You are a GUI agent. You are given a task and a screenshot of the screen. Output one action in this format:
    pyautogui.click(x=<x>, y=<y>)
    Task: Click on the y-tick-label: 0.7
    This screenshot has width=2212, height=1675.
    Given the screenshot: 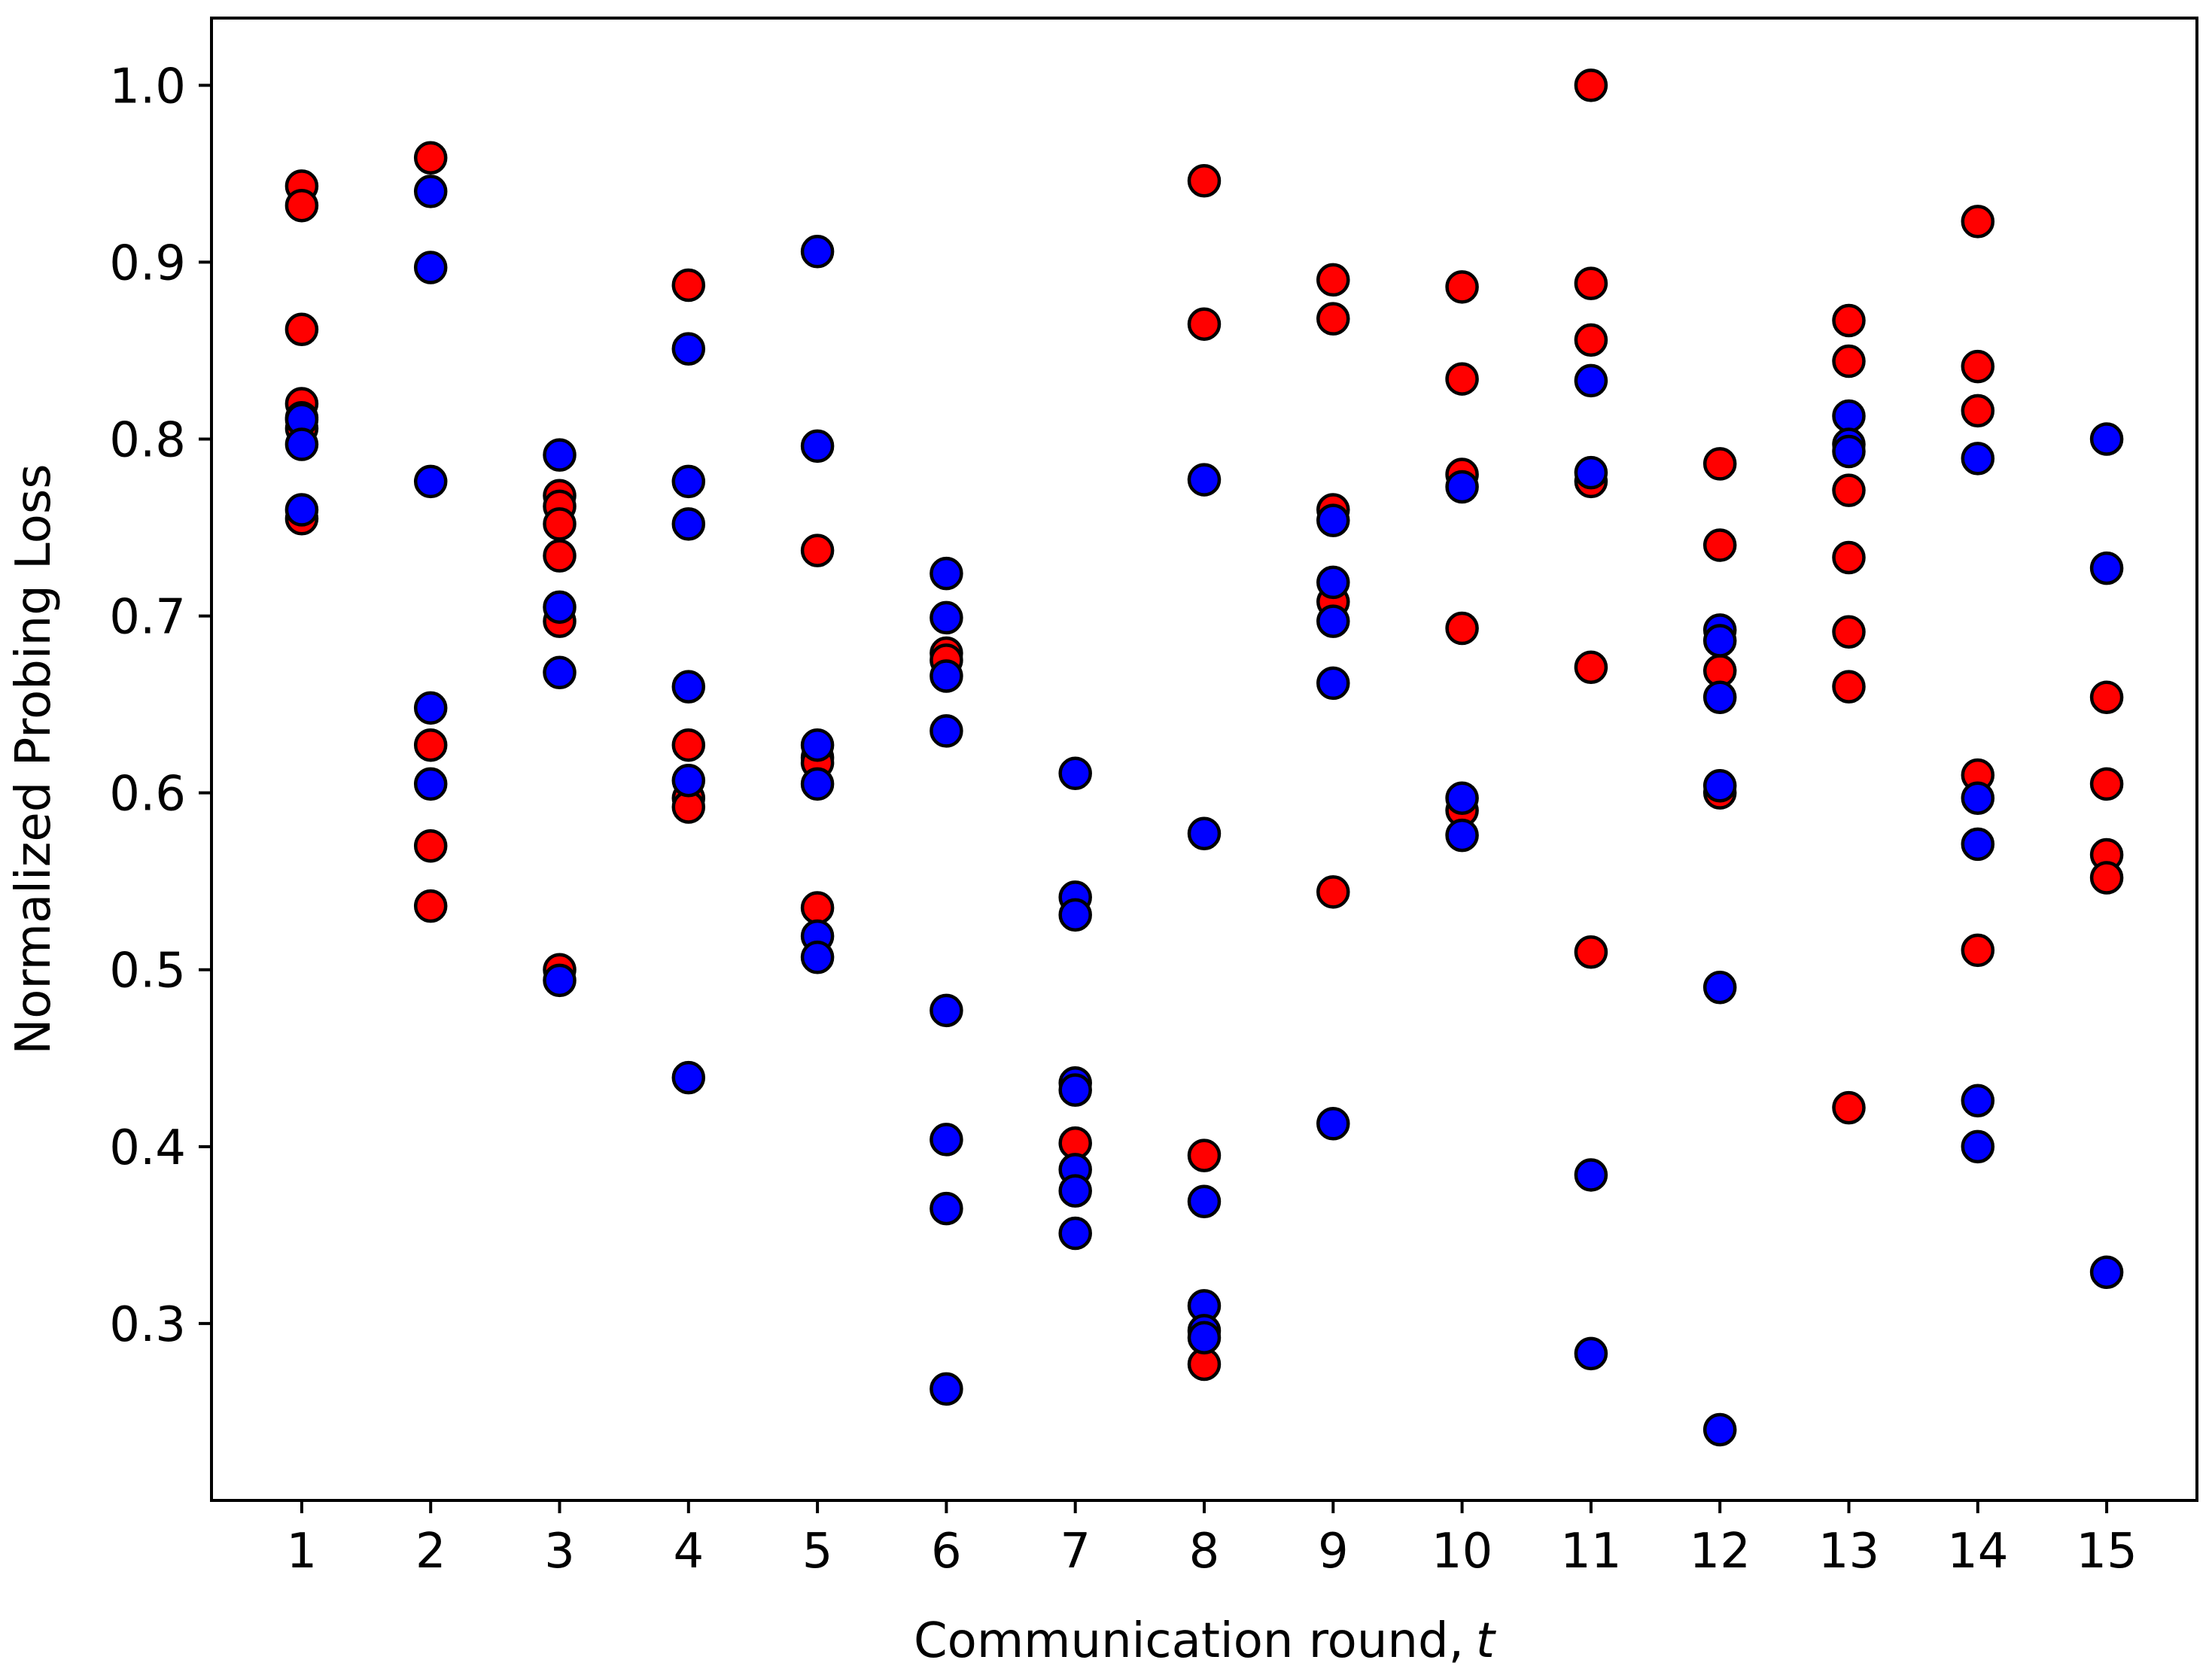 What is the action you would take?
    pyautogui.click(x=147, y=618)
    